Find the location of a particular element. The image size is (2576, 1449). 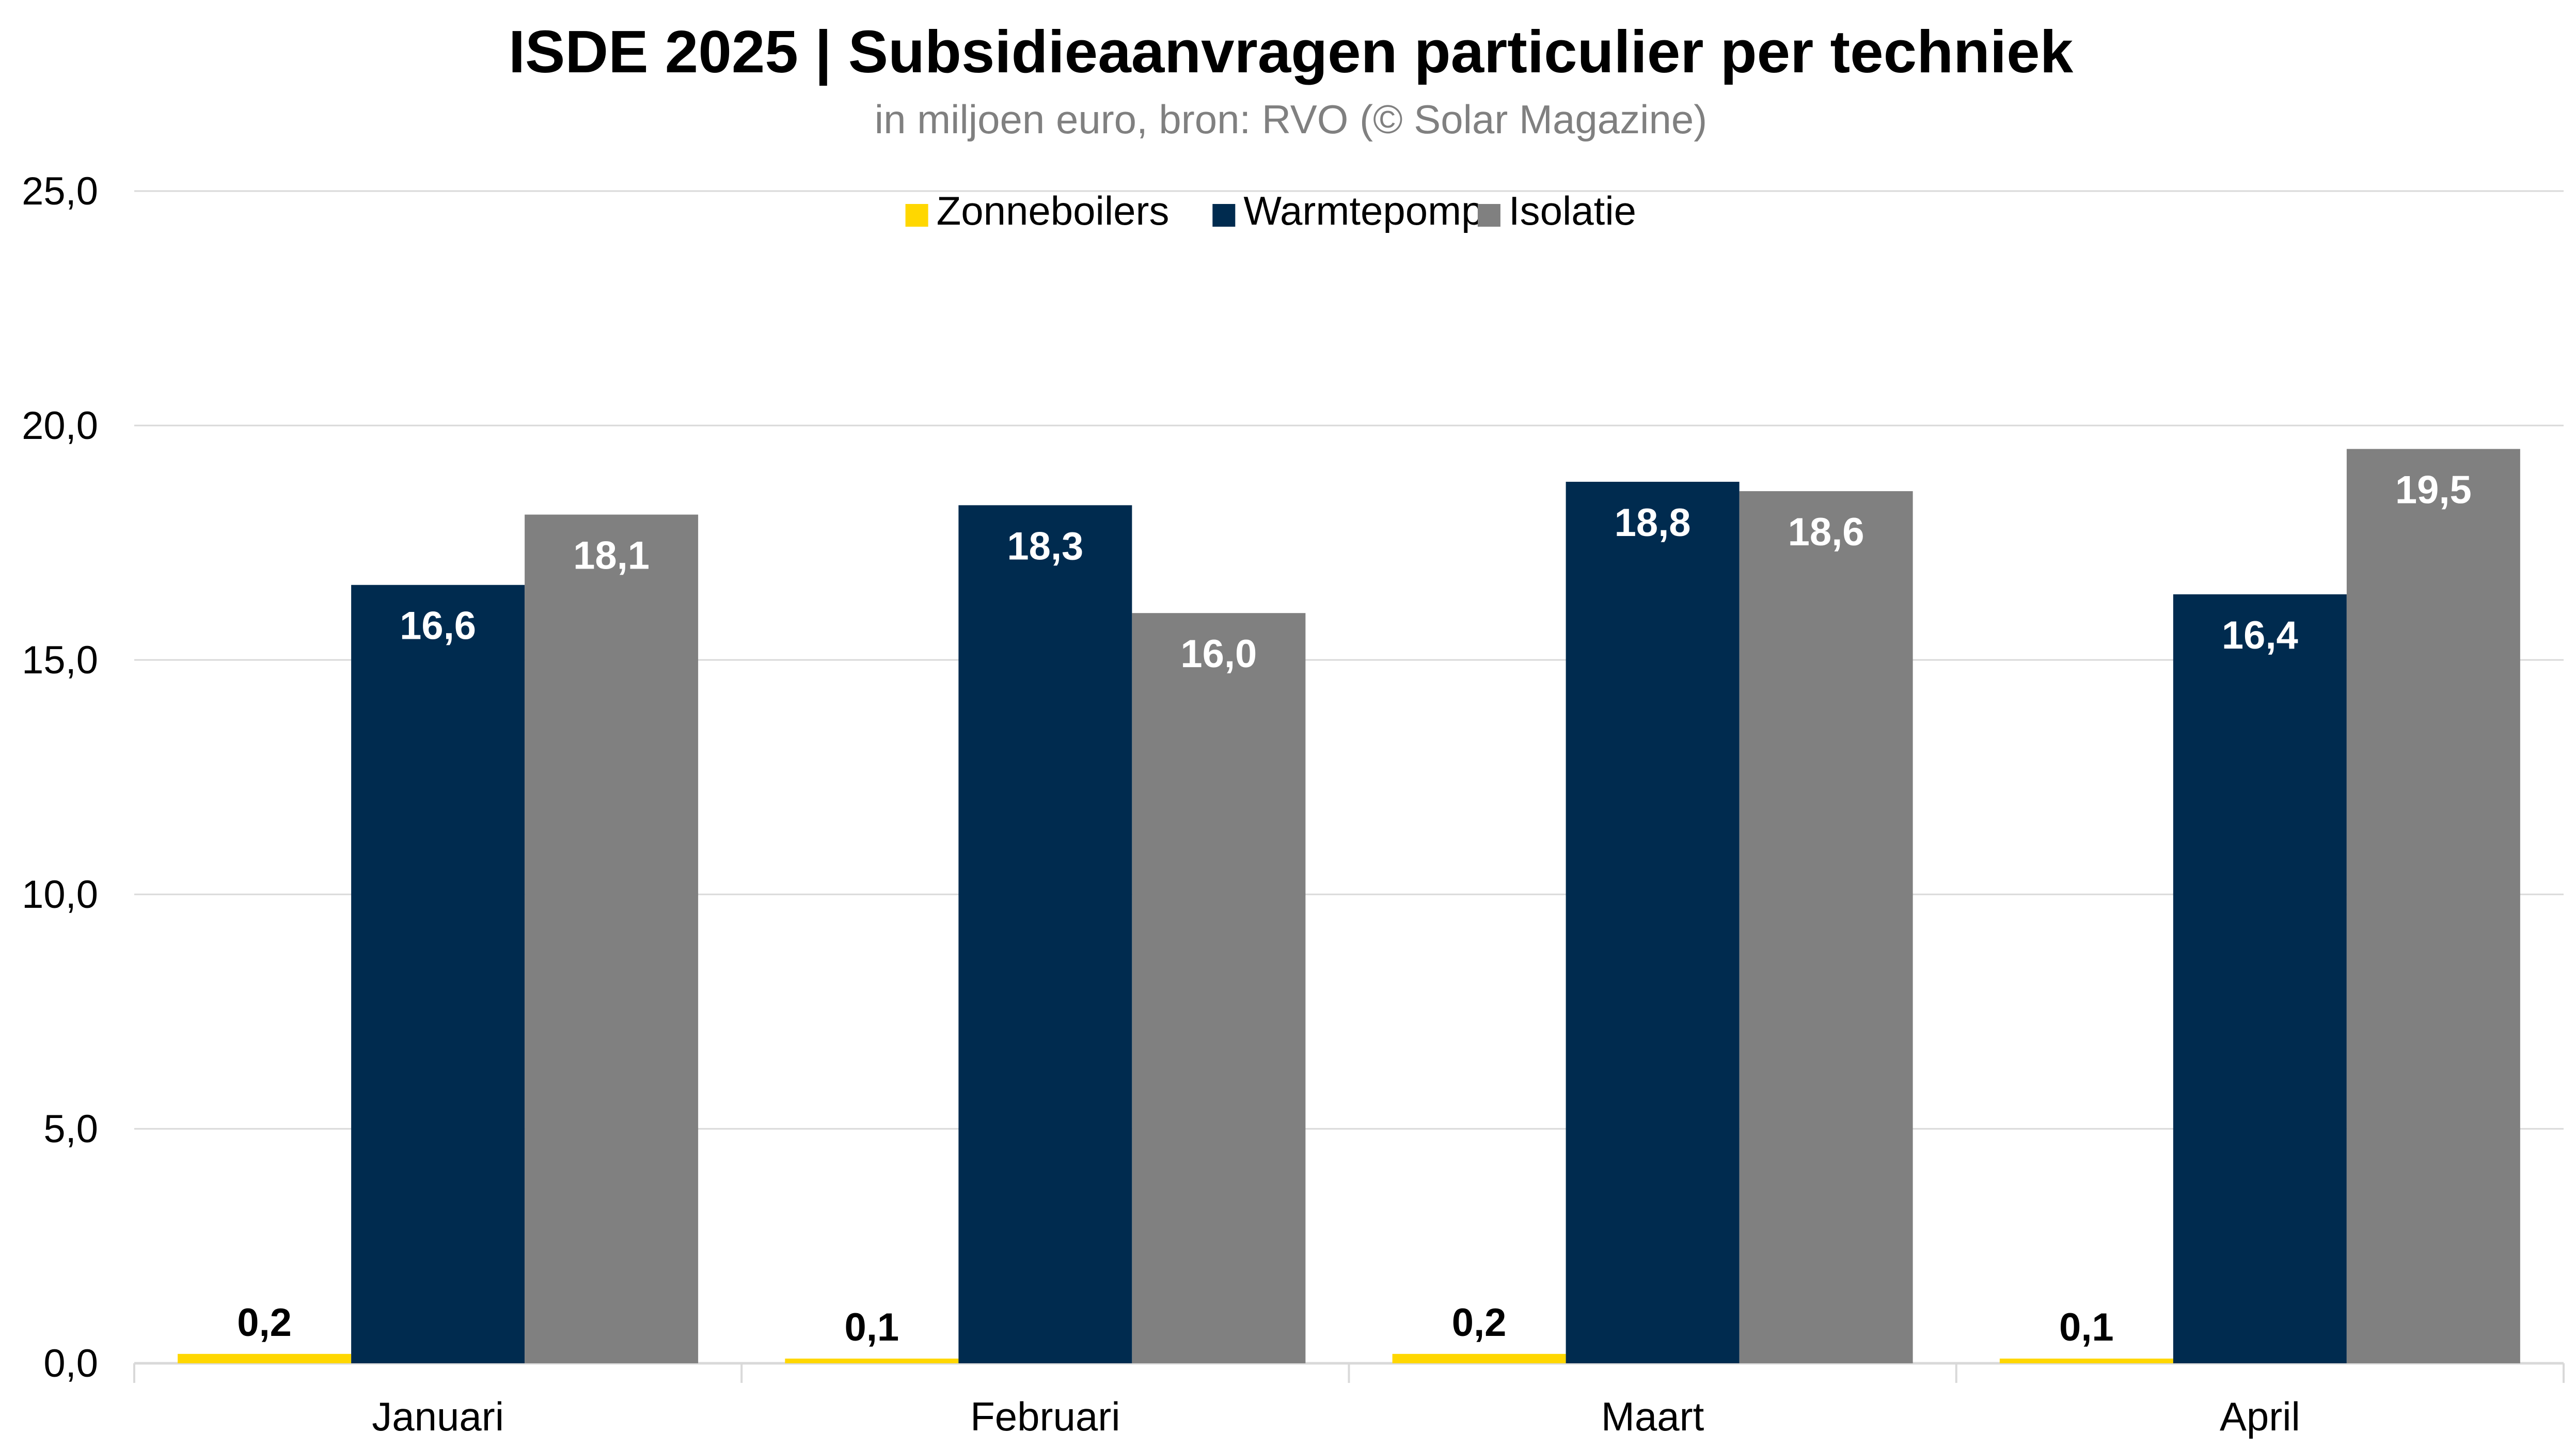

x-tick-label: Januari is located at coordinates (438, 1416).